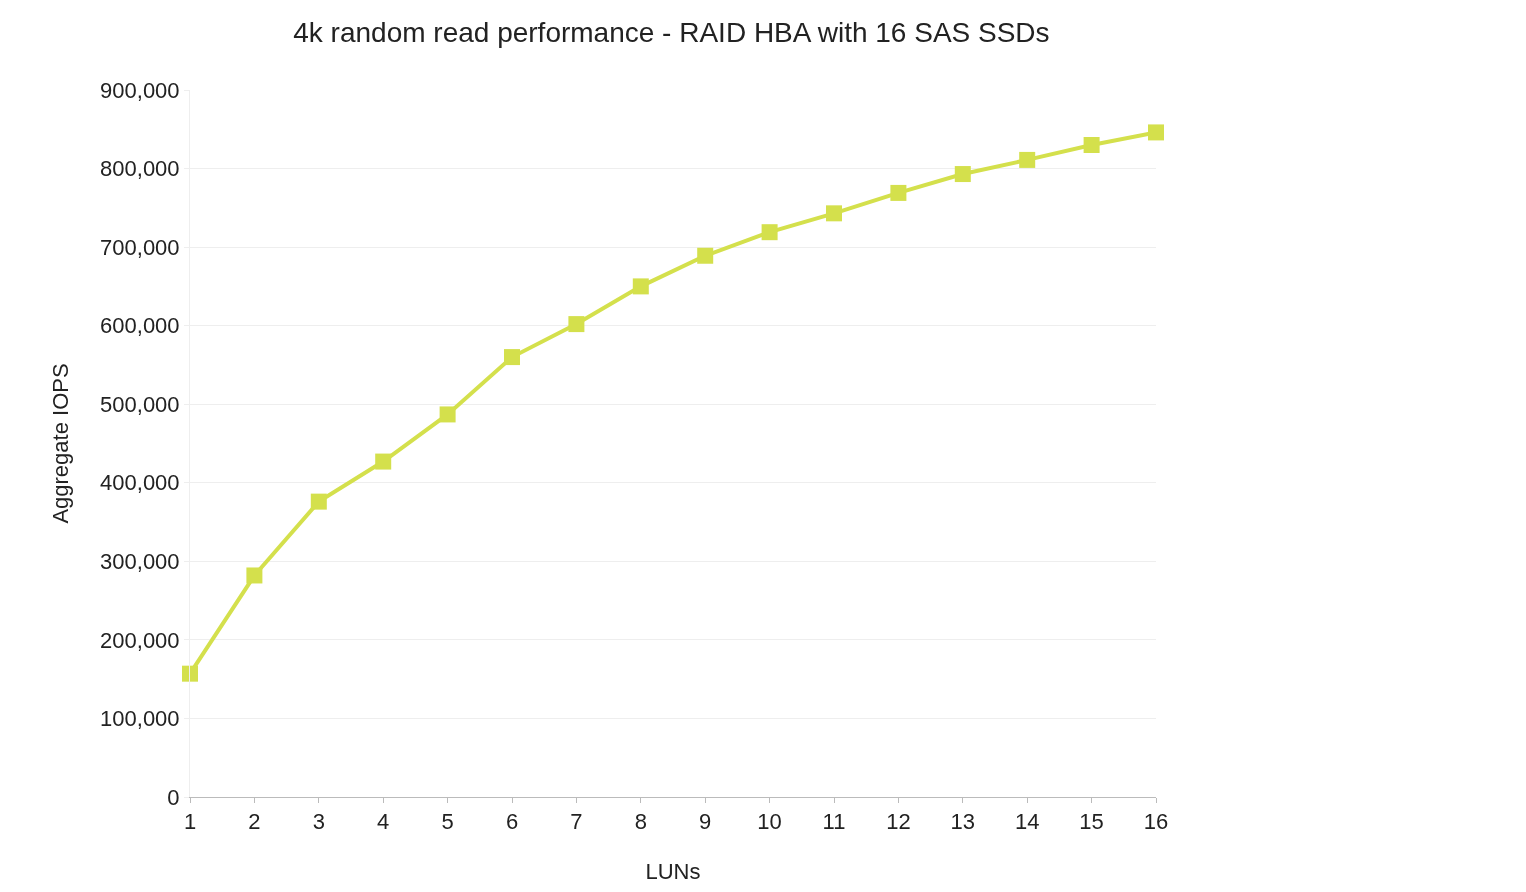  Describe the element at coordinates (1091, 822) in the screenshot. I see `x-tick-label: 15` at that location.